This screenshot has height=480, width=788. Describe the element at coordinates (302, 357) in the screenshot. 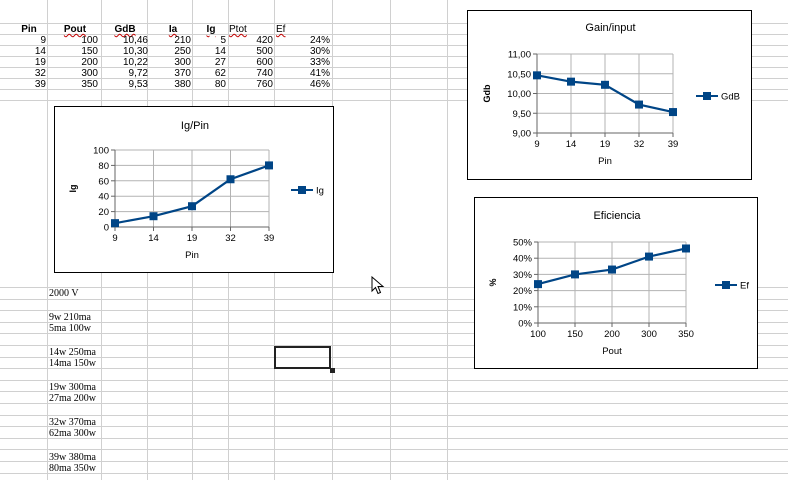

I see `selected-cell` at that location.